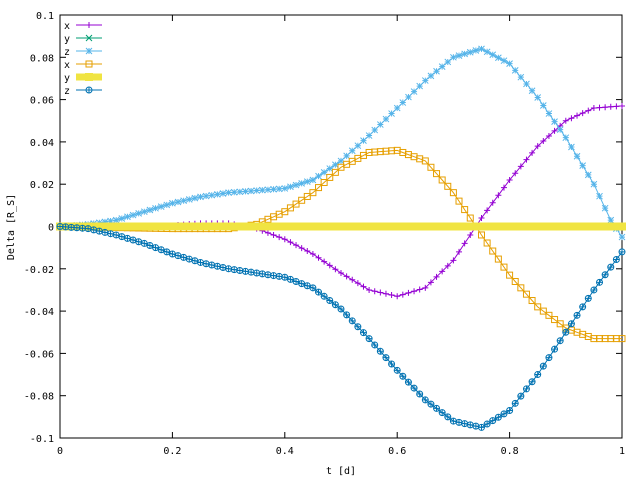  What do you see at coordinates (67, 91) in the screenshot?
I see `legend-label: z` at bounding box center [67, 91].